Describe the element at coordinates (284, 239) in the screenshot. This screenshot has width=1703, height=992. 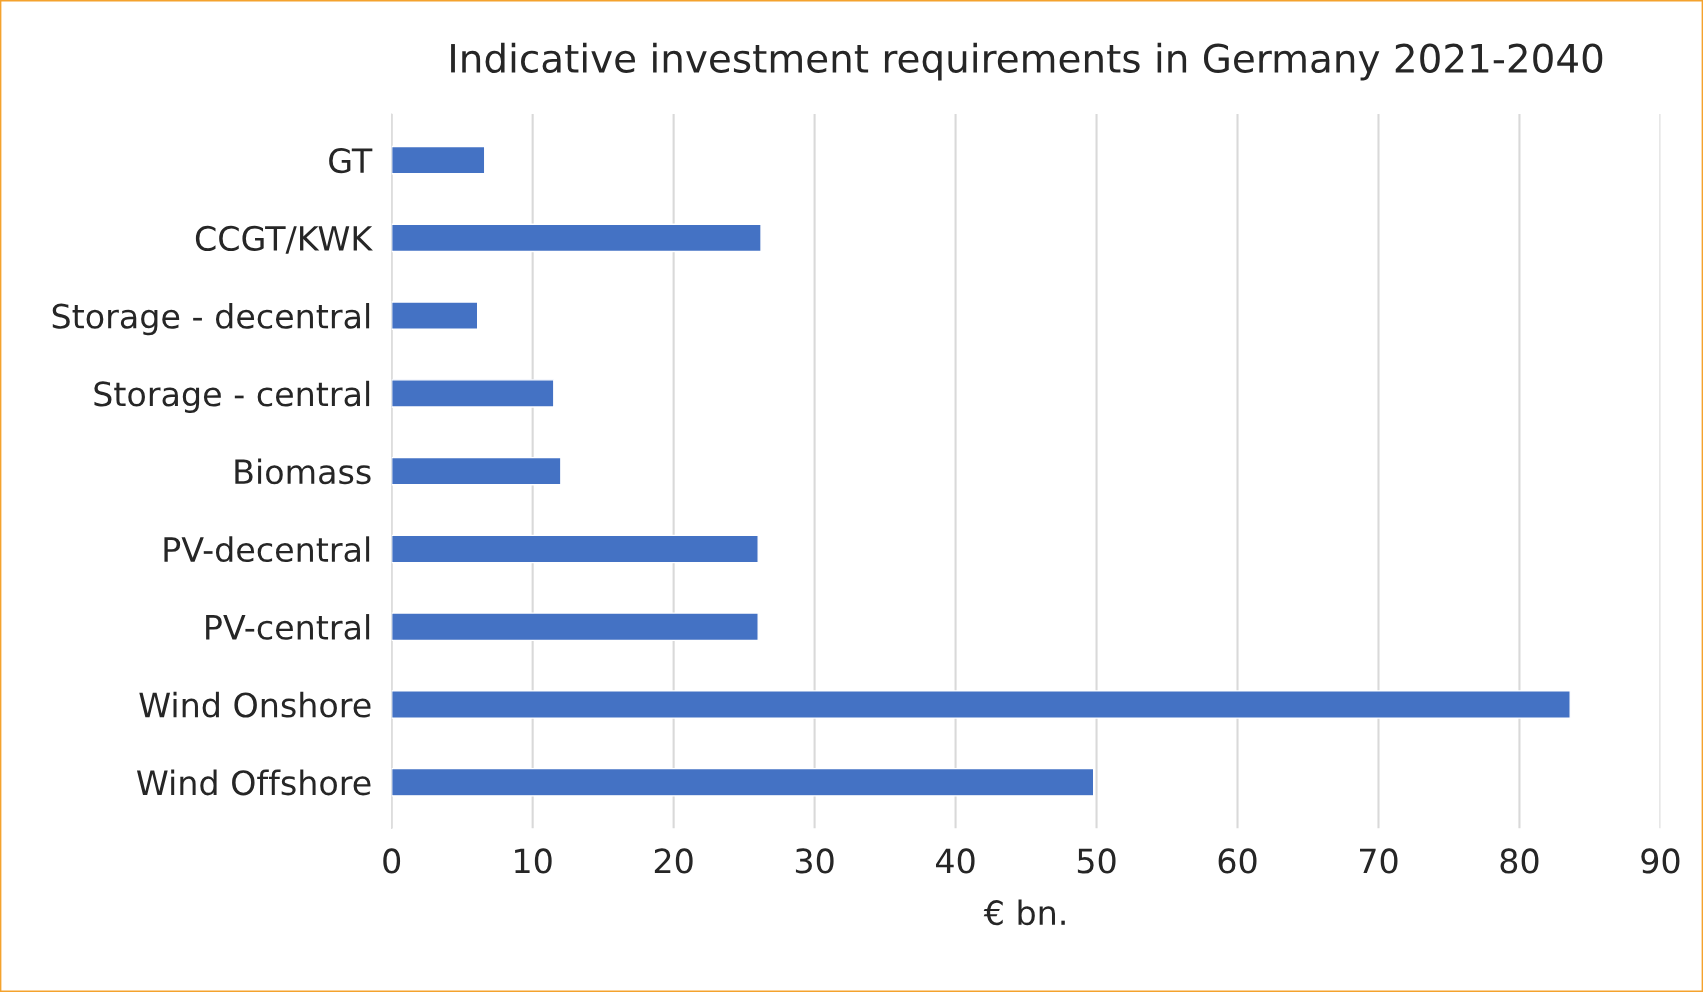
I see `y-tick-label: CCGT/KWK` at that location.